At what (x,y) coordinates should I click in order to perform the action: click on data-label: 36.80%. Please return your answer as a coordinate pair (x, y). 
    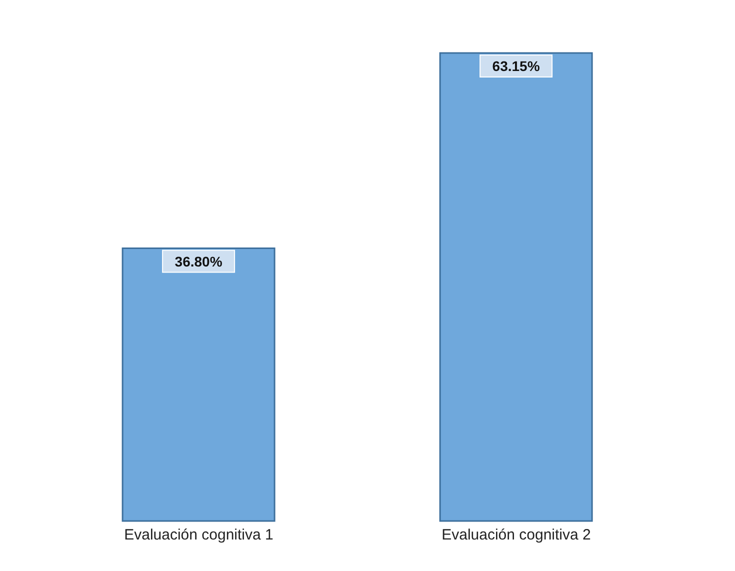
    Looking at the image, I should click on (198, 261).